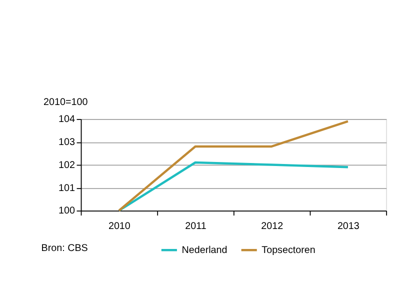 This screenshot has height=300, width=396. I want to click on x-tick-label: 2011, so click(195, 226).